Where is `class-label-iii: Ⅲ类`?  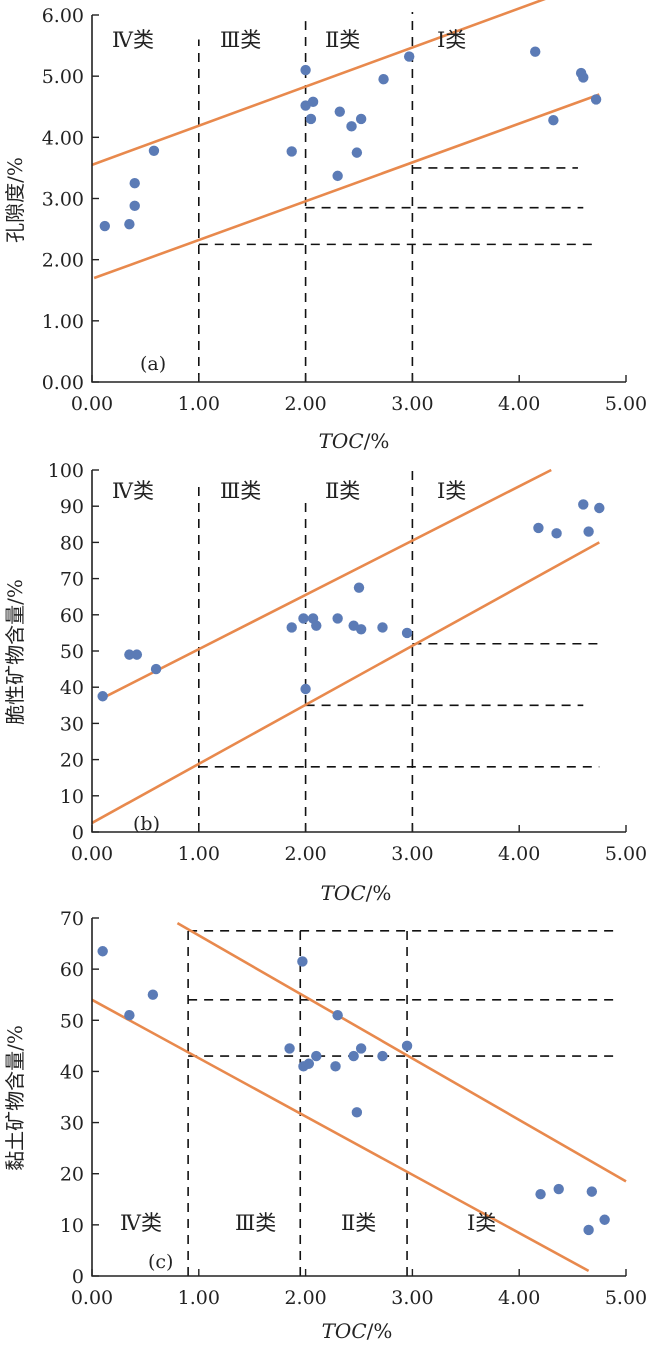
class-label-iii: Ⅲ类 is located at coordinates (240, 40).